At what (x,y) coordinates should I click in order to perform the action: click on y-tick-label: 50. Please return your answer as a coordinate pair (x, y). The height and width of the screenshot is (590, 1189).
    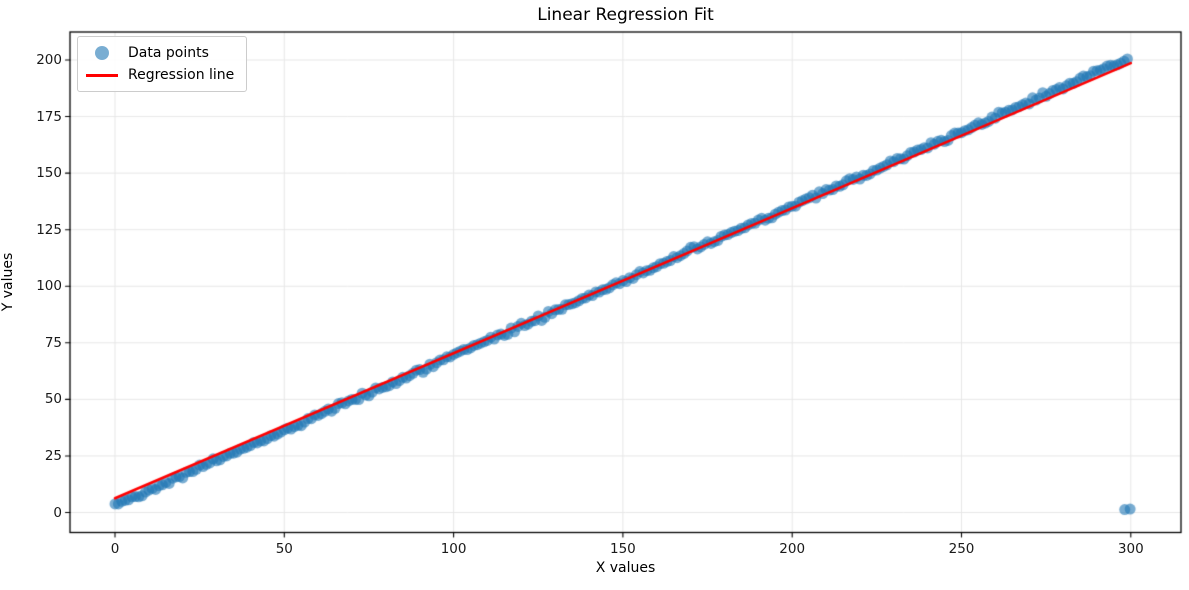
    Looking at the image, I should click on (53, 399).